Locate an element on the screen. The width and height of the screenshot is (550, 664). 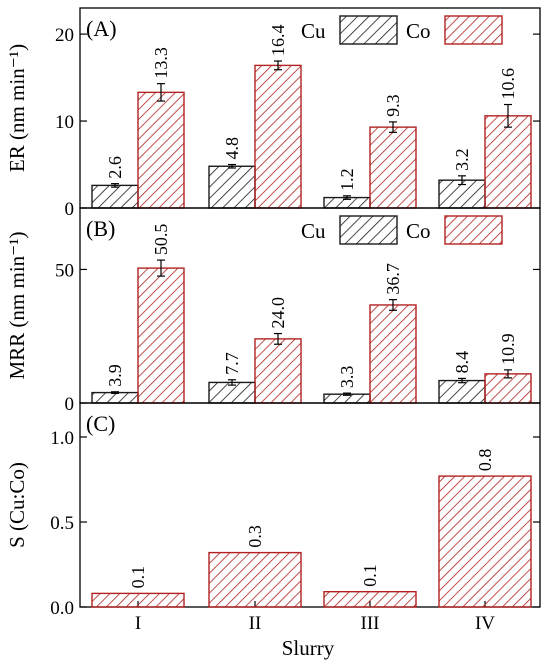
data-label: 7.7 is located at coordinates (232, 363).